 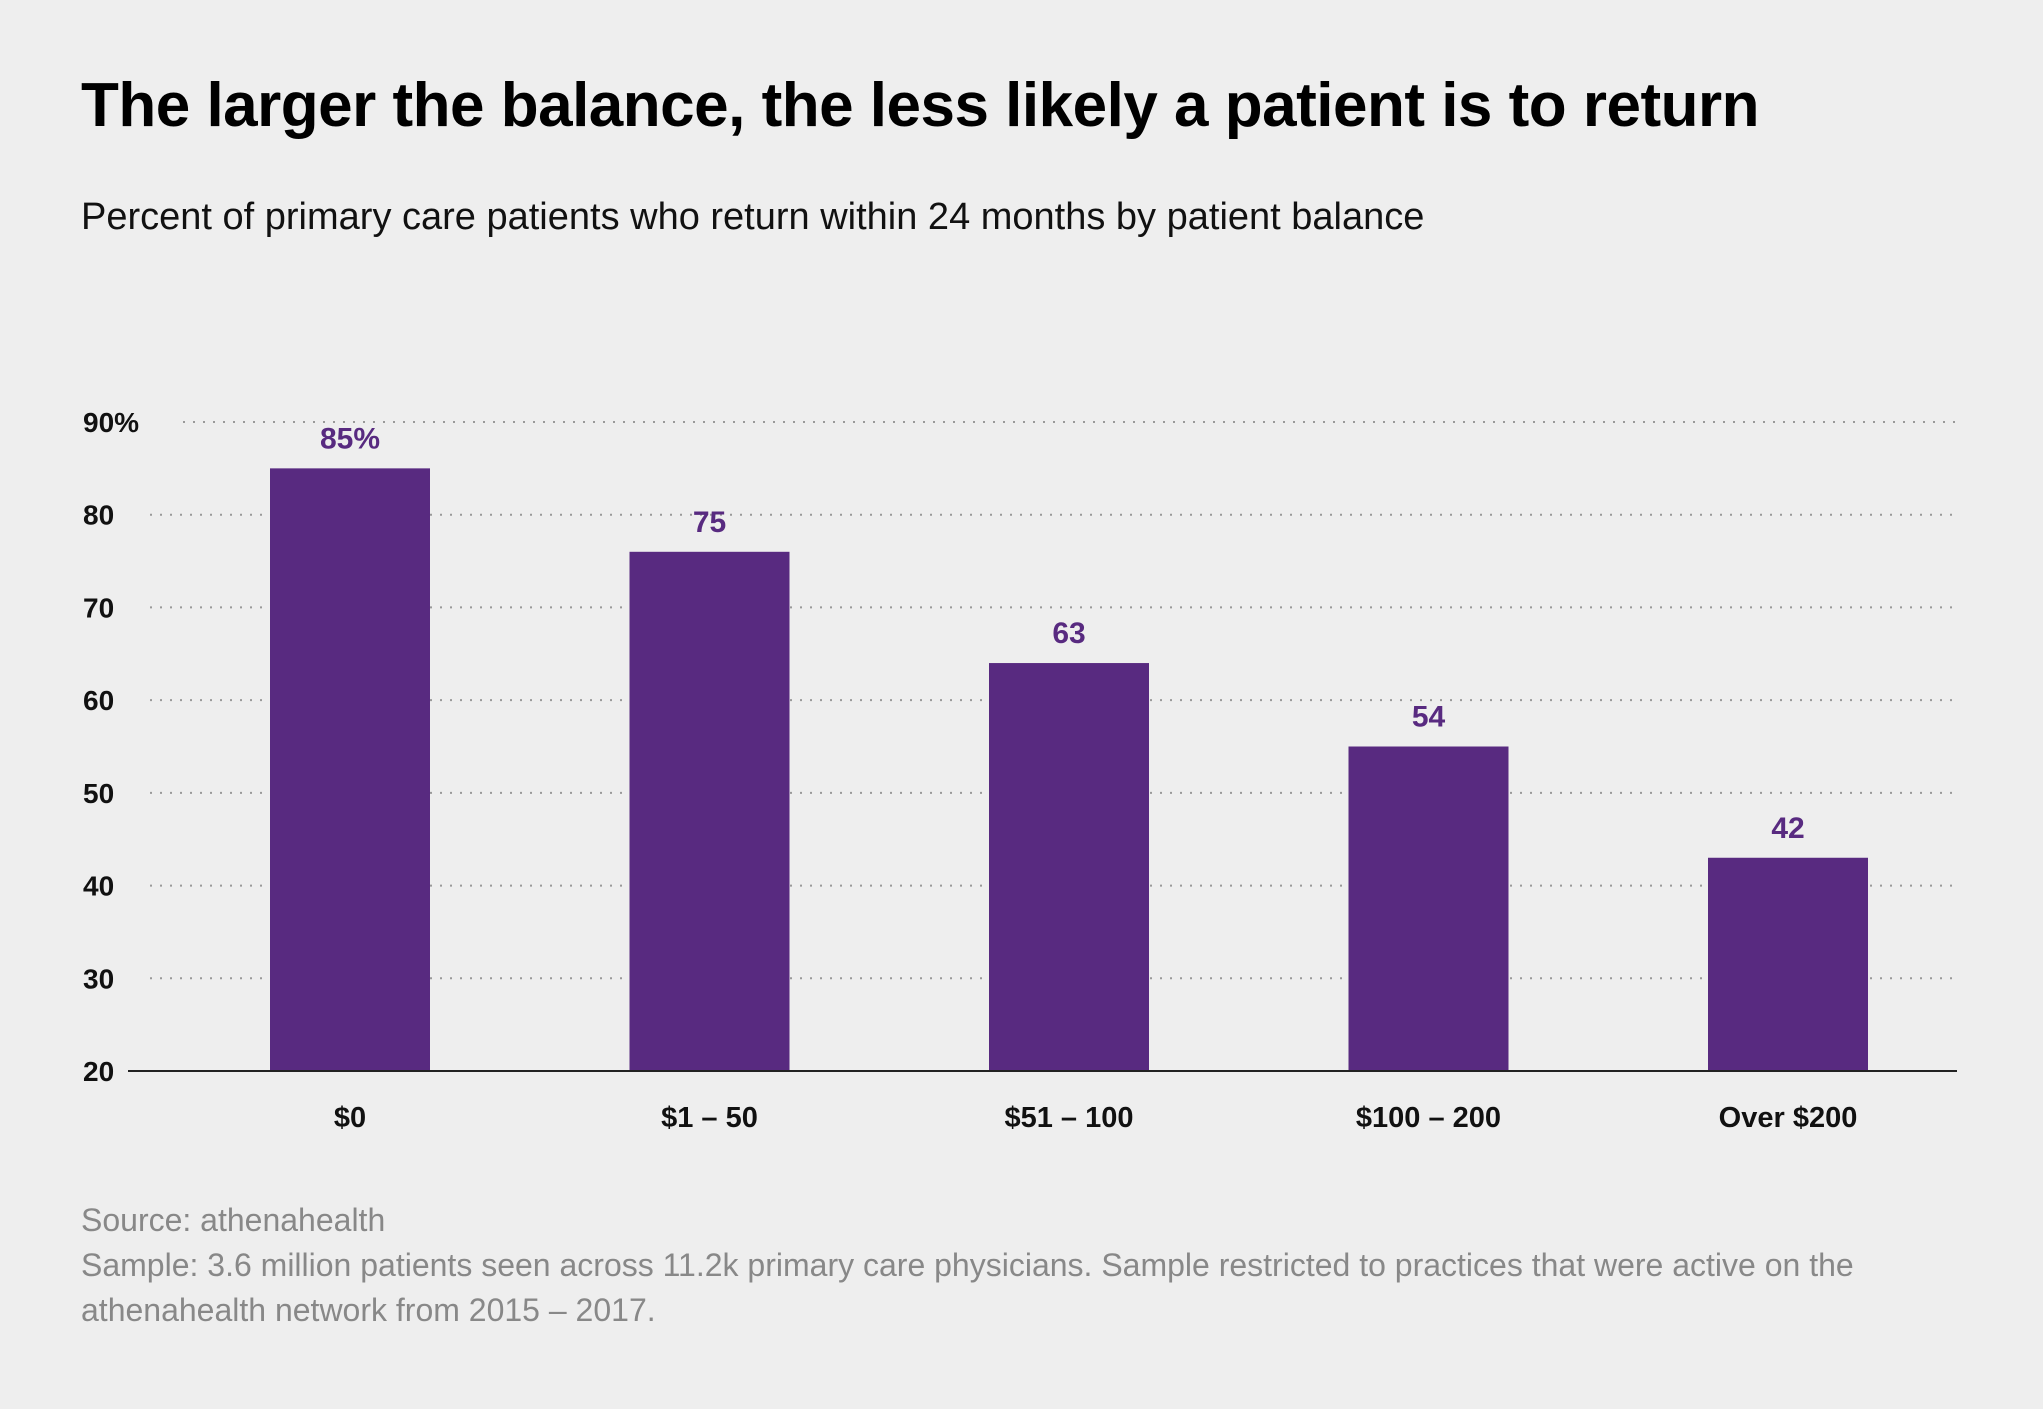 What do you see at coordinates (111, 422) in the screenshot?
I see `y-tick-label: 90%` at bounding box center [111, 422].